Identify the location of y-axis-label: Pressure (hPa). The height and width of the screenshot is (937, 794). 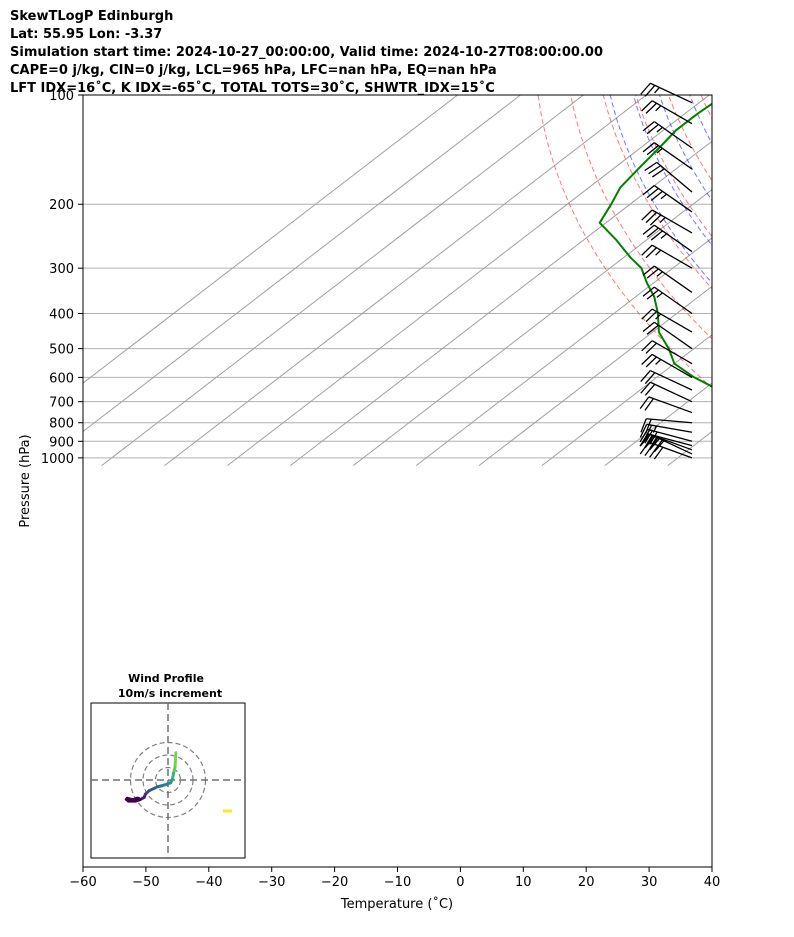
(25, 480).